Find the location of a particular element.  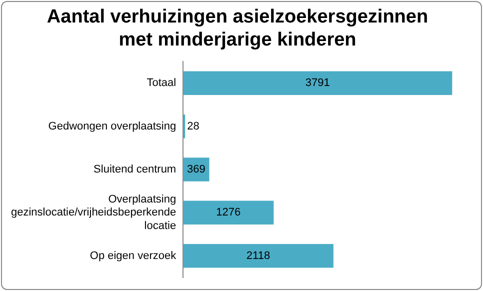

data-label: 3791 is located at coordinates (317, 83).